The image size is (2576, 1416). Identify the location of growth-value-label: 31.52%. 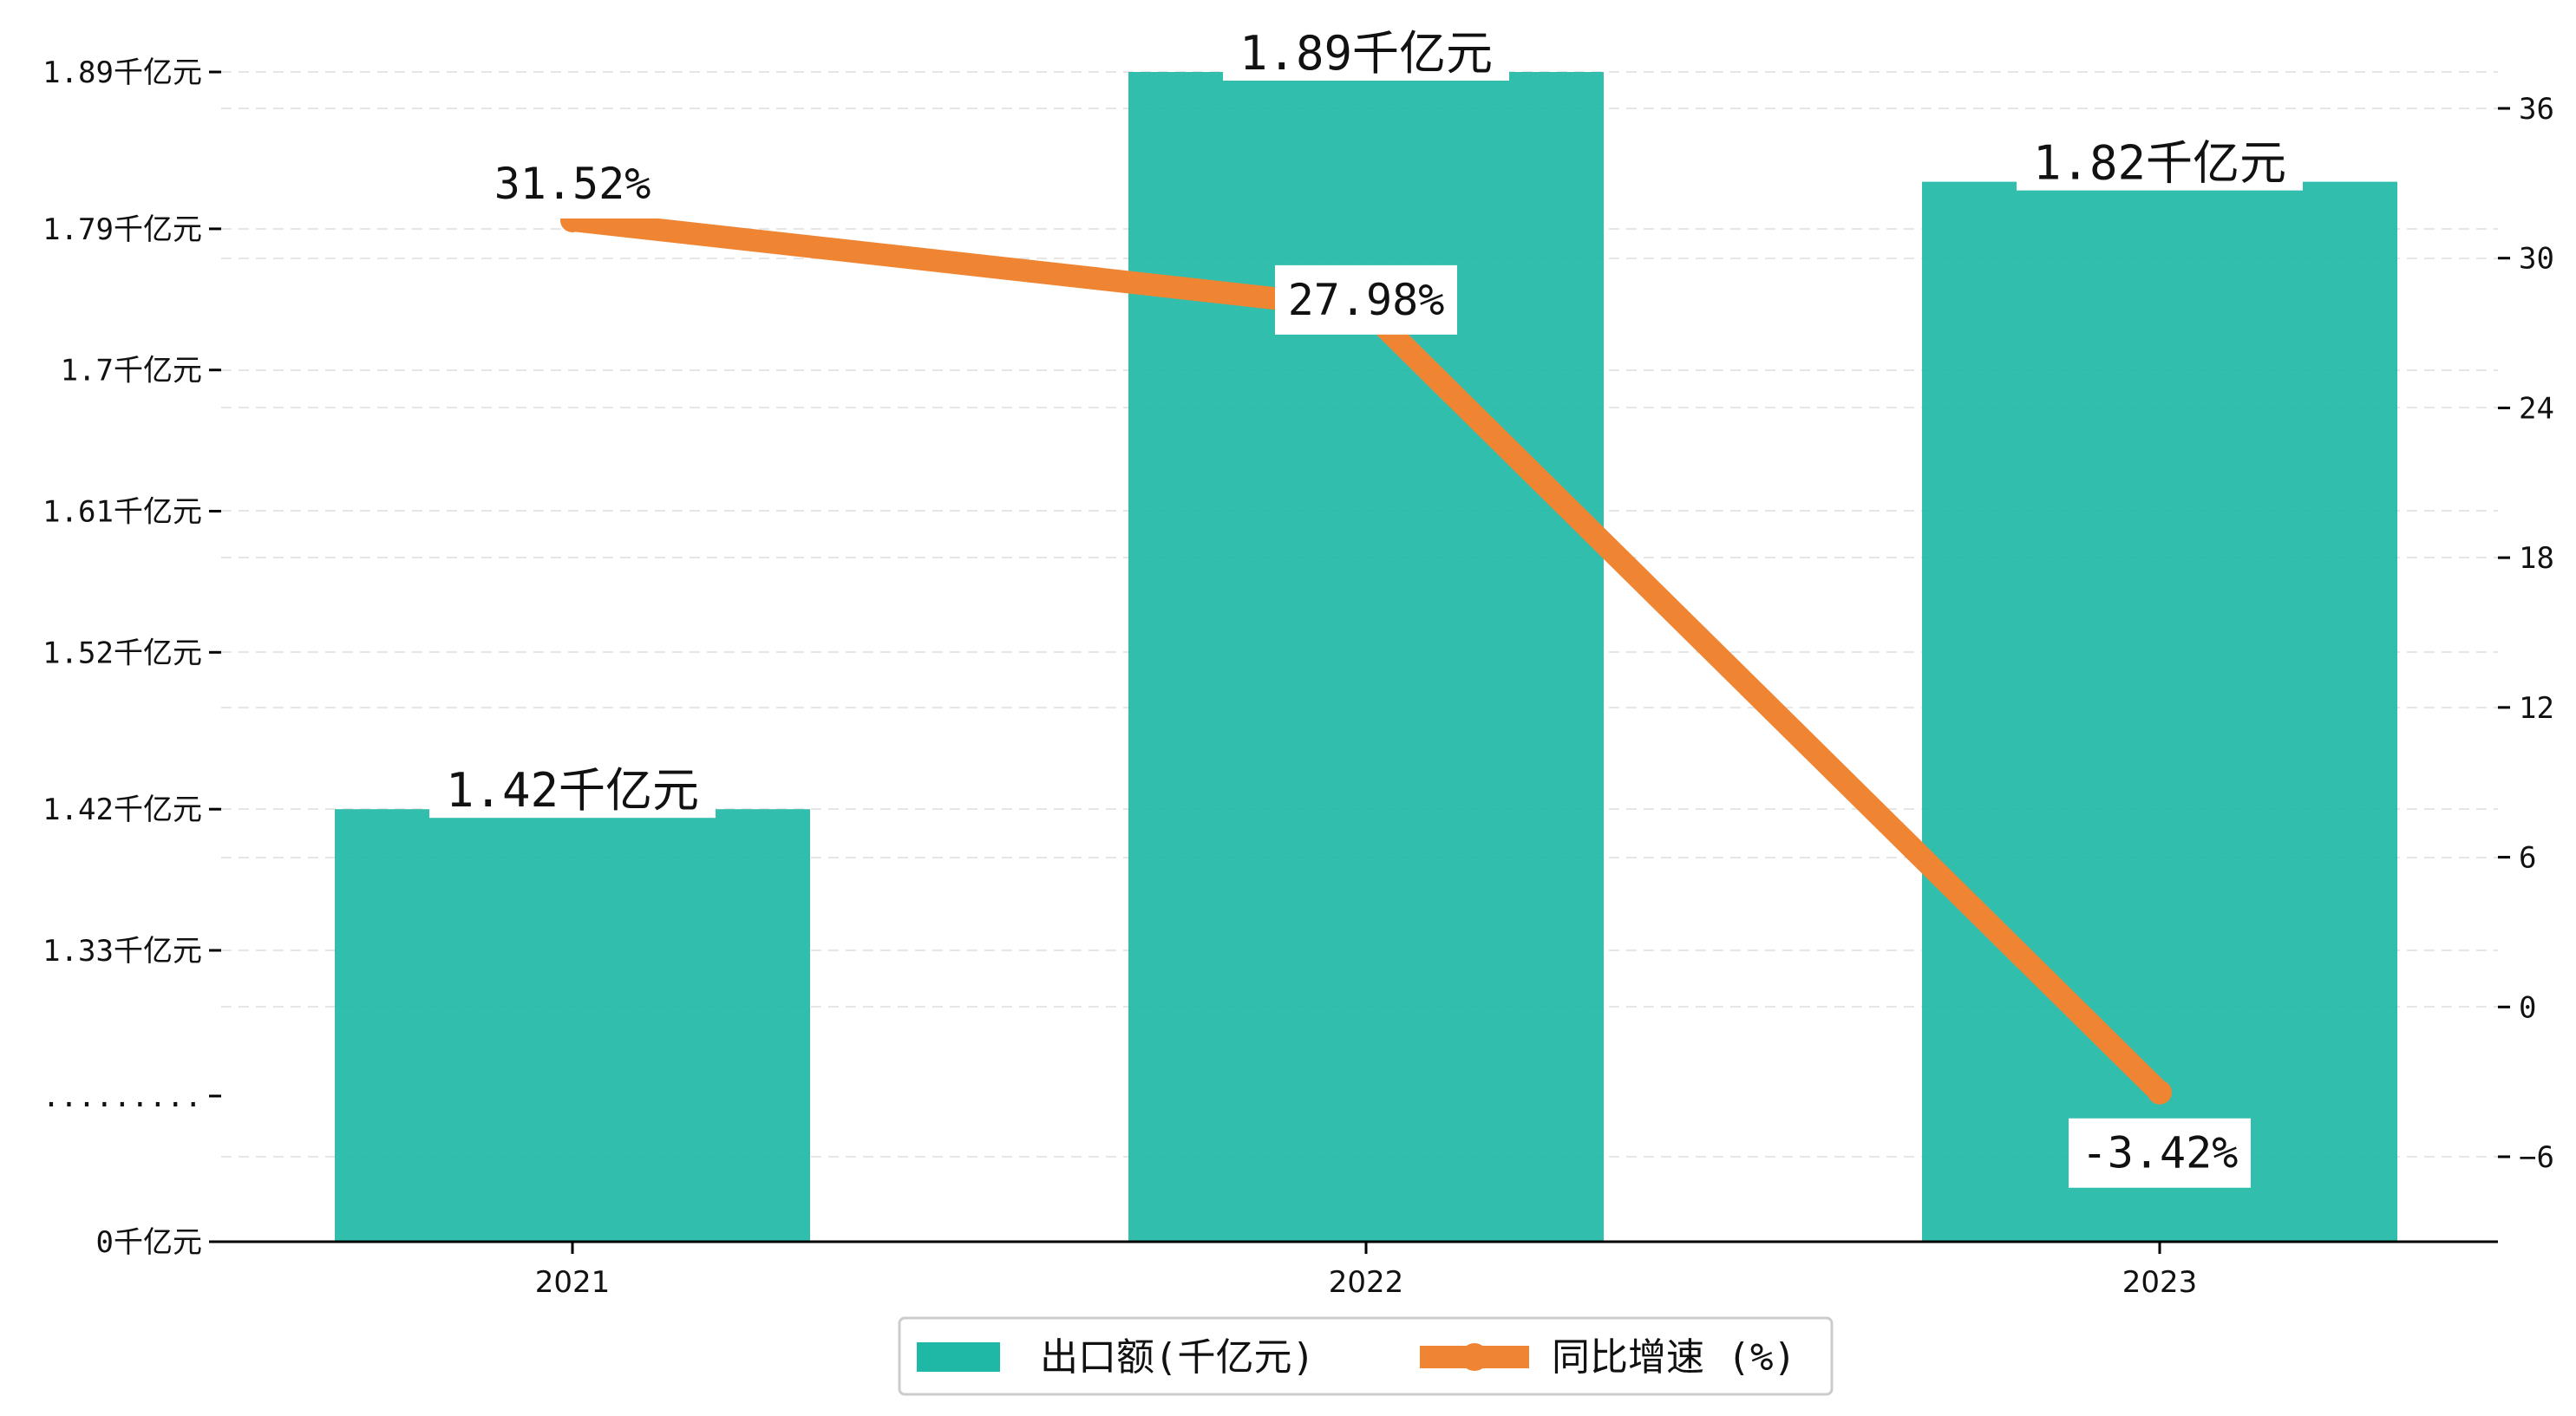
(572, 184).